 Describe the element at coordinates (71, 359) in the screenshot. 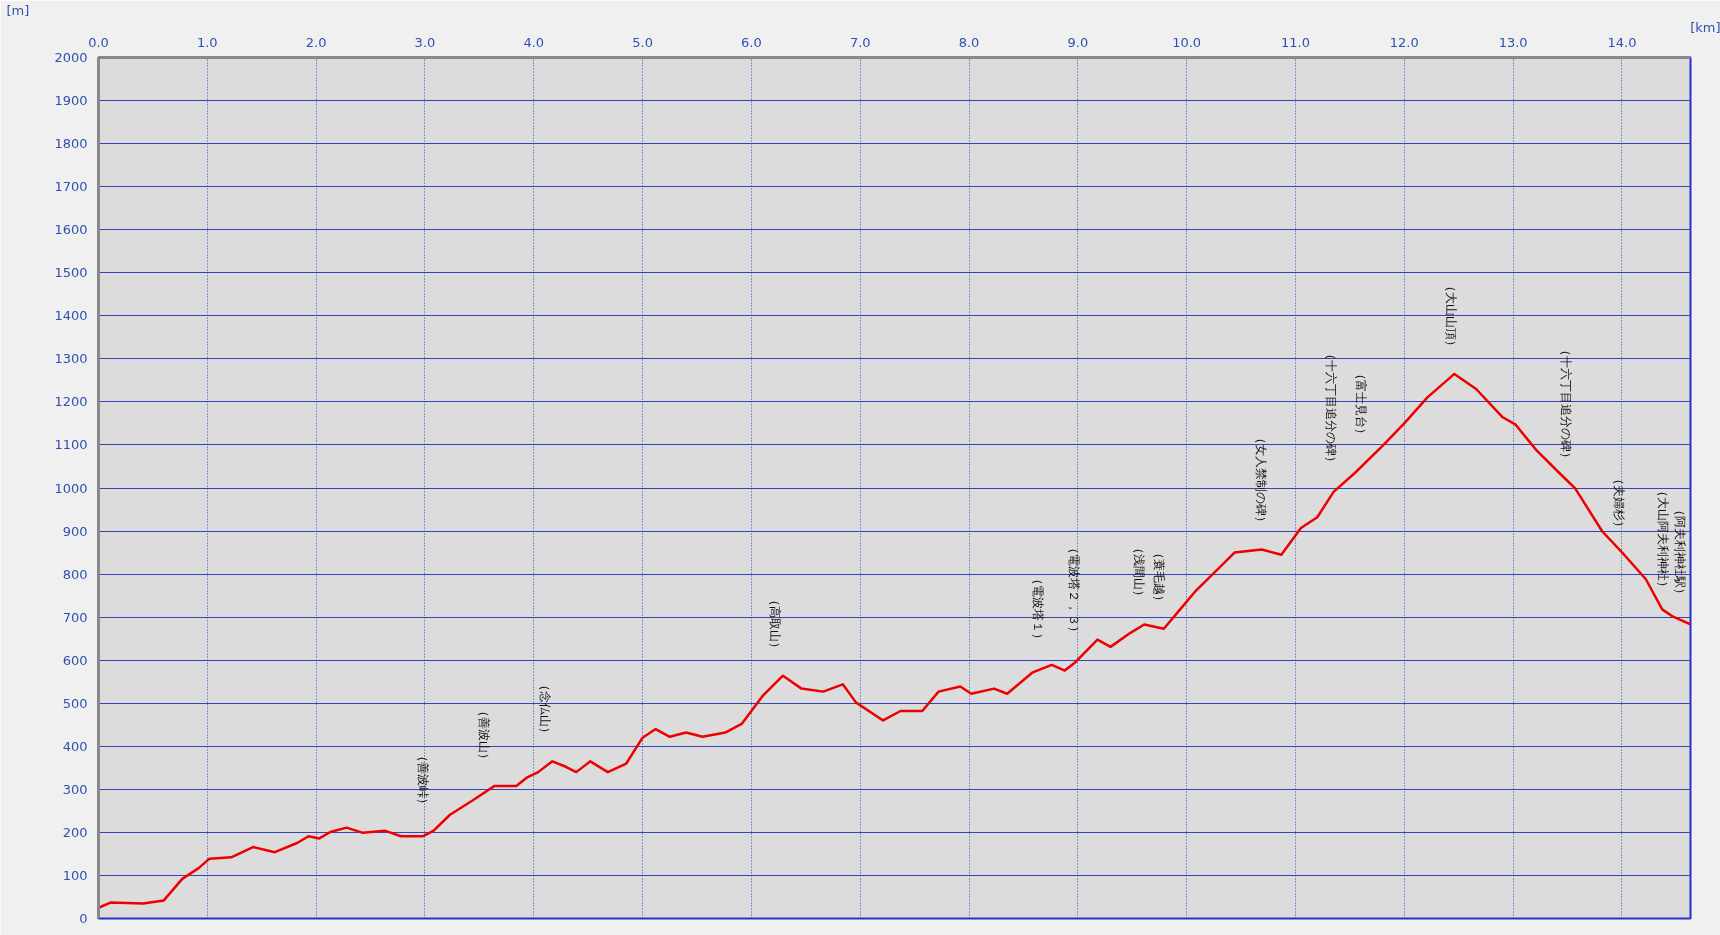

I see `y-tick-label: 1300` at that location.